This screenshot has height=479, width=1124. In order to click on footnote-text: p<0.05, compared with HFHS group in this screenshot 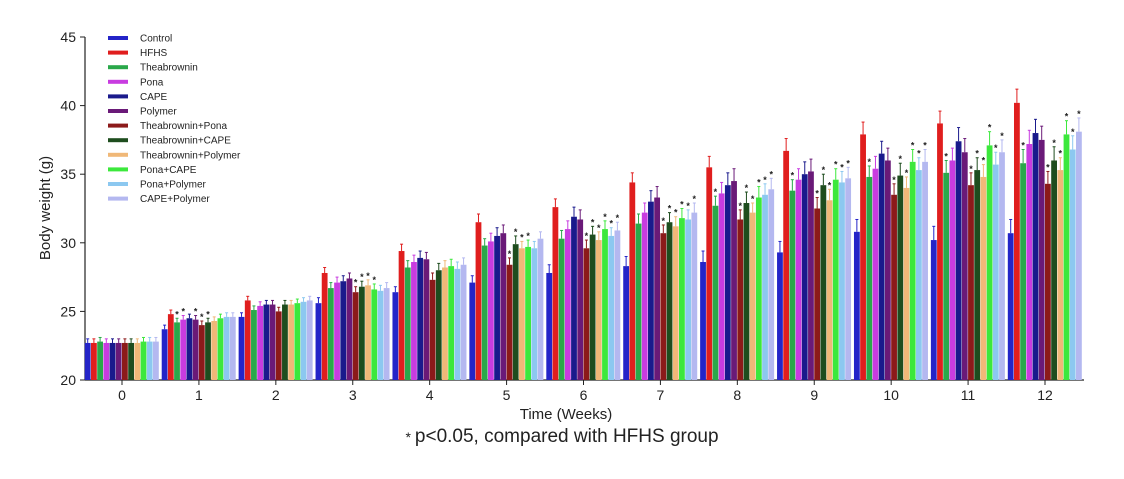, I will do `click(566, 436)`.